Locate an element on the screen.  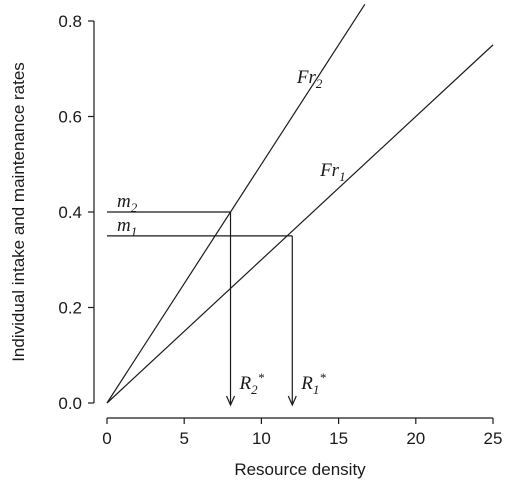
y-tick-label: 0.8 is located at coordinates (70, 21).